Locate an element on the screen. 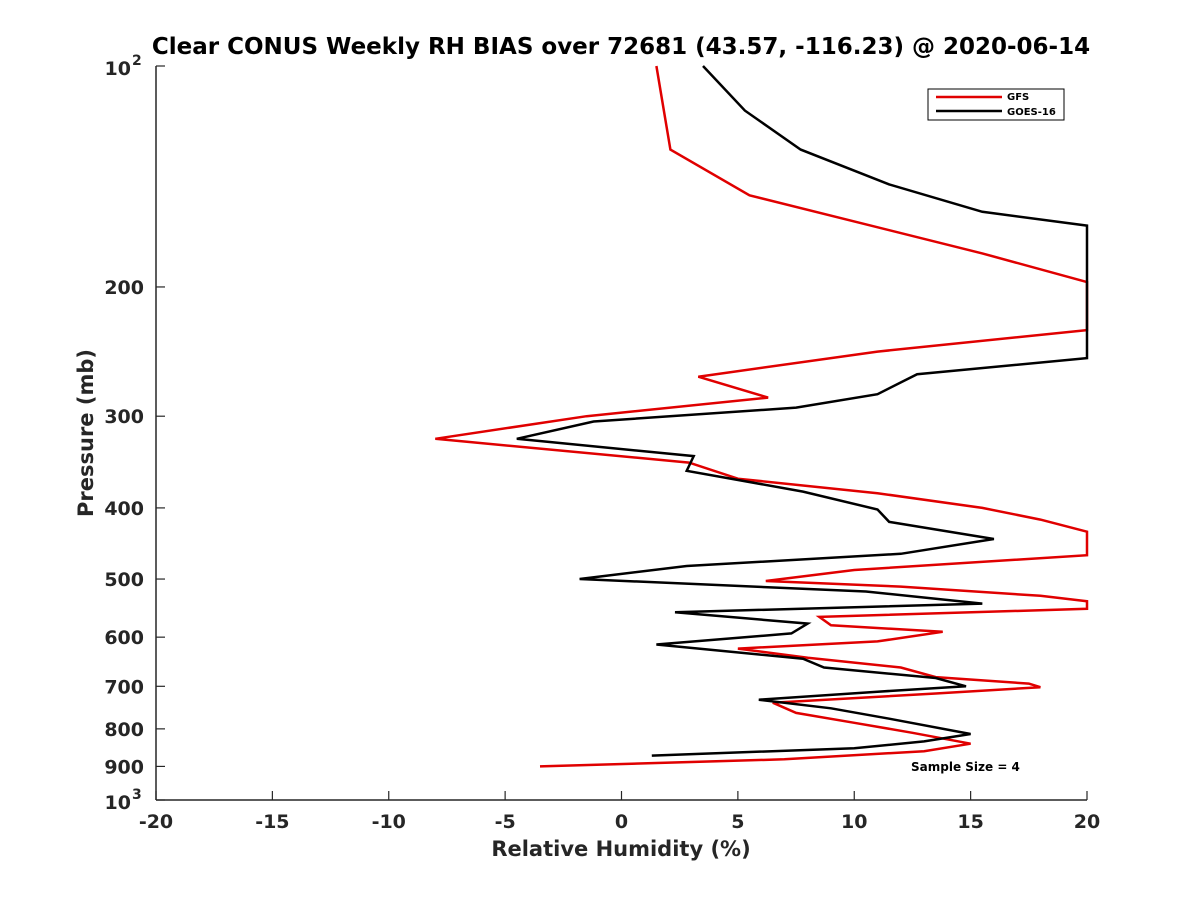 The image size is (1200, 900). y-tick-exponent: 2 is located at coordinates (137, 61).